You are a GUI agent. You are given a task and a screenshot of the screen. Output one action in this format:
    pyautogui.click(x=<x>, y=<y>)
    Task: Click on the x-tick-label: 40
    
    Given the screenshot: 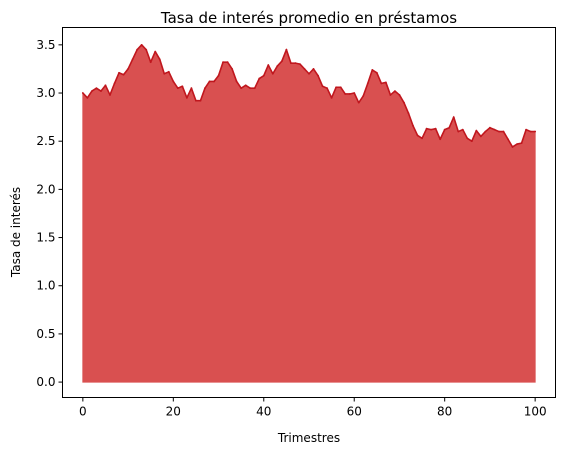 What is the action you would take?
    pyautogui.click(x=263, y=412)
    